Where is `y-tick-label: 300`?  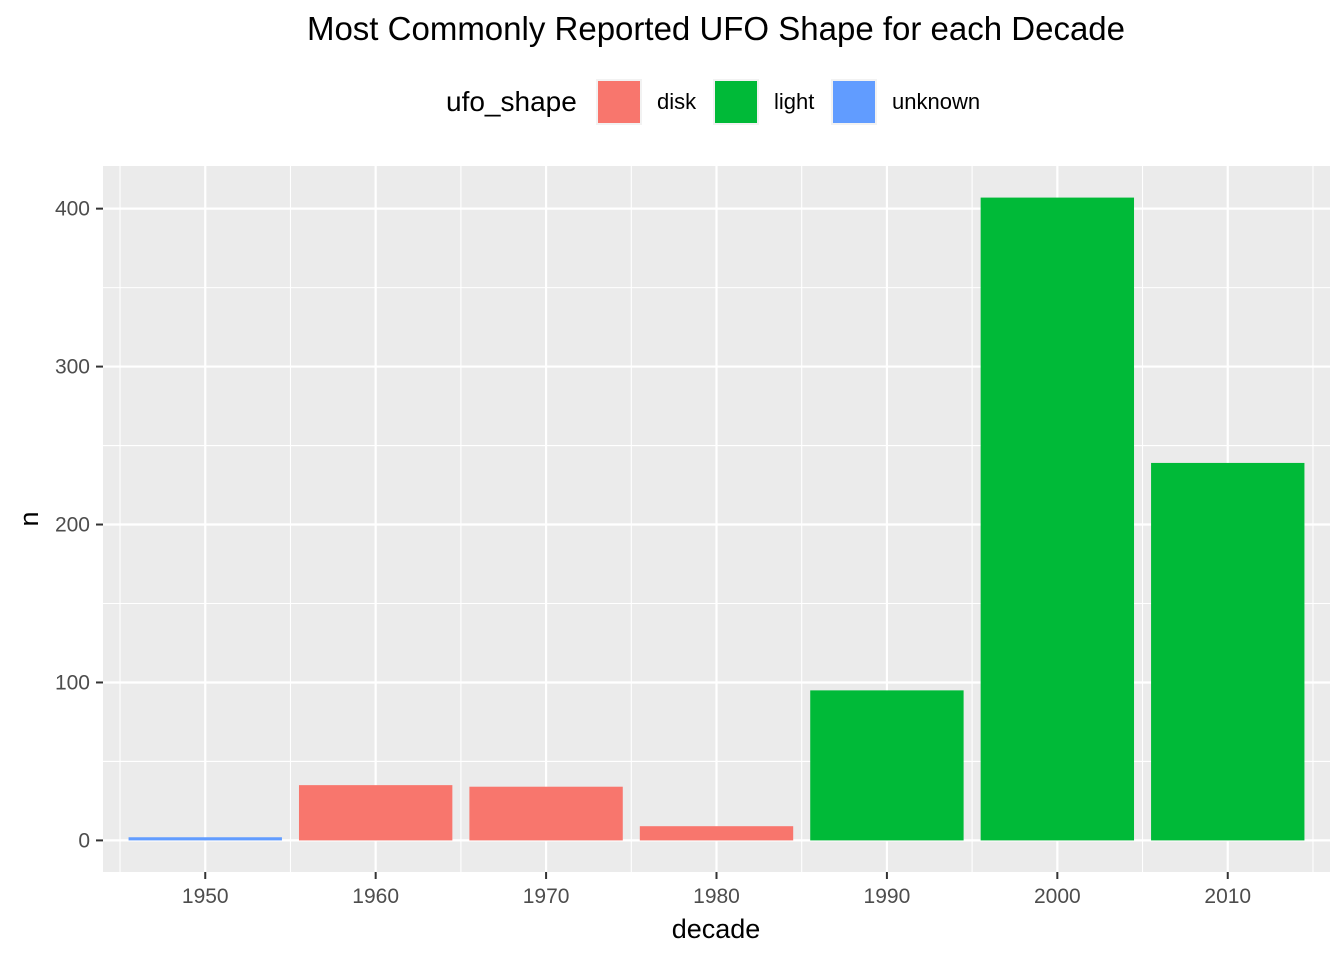 y-tick-label: 300 is located at coordinates (72, 367).